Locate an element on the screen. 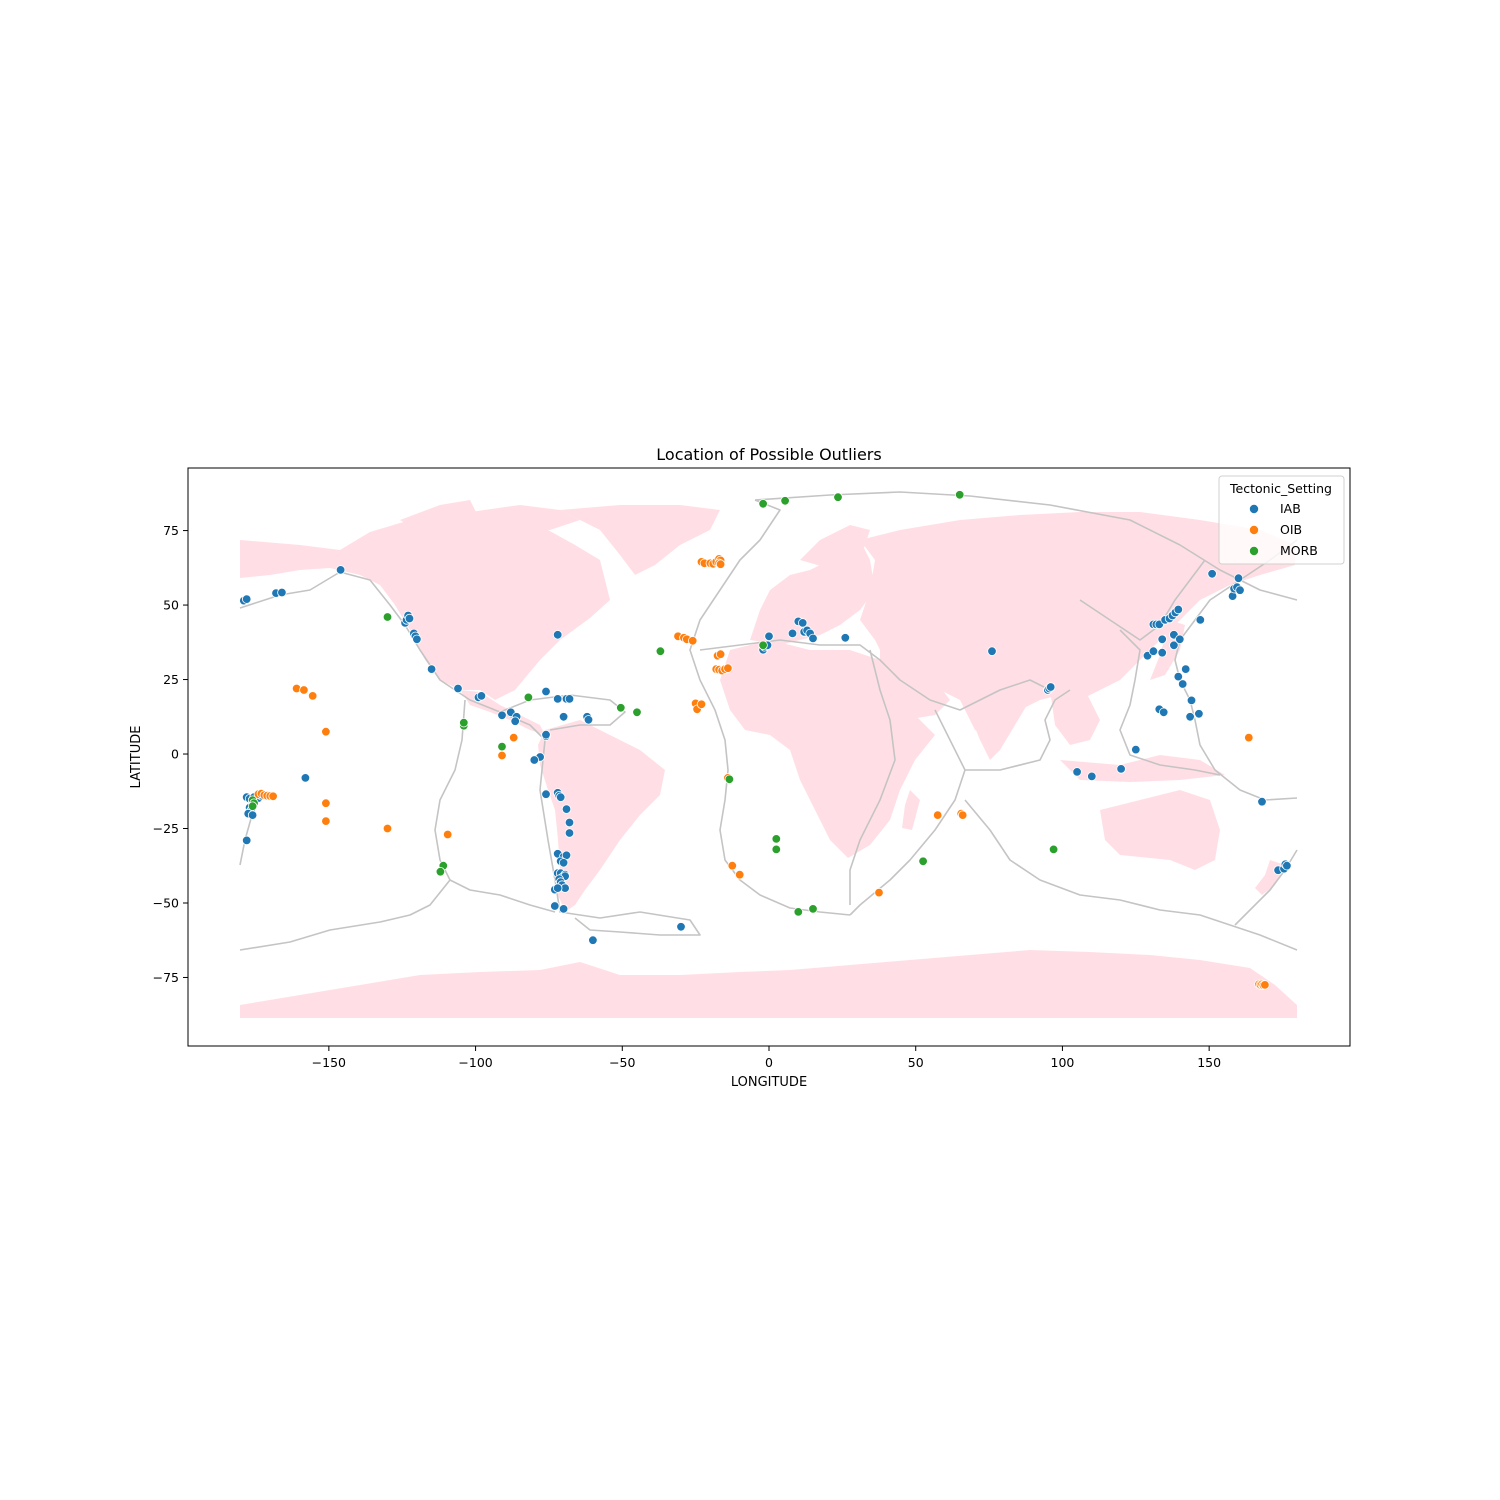 The width and height of the screenshot is (1500, 1500). x-tick-label: −150 is located at coordinates (329, 1062).